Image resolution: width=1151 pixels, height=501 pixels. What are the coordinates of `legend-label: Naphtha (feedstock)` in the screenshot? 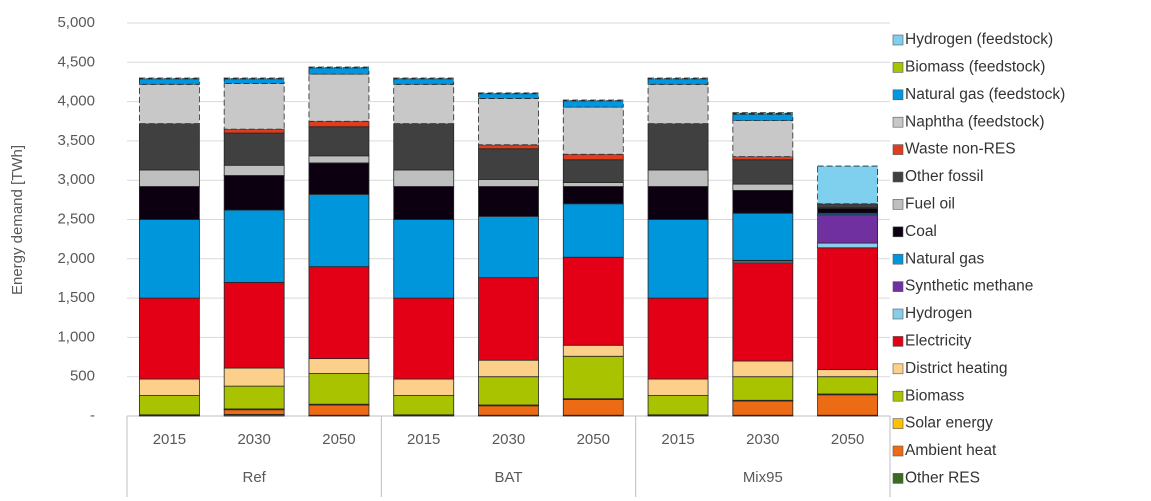 It's located at (975, 121).